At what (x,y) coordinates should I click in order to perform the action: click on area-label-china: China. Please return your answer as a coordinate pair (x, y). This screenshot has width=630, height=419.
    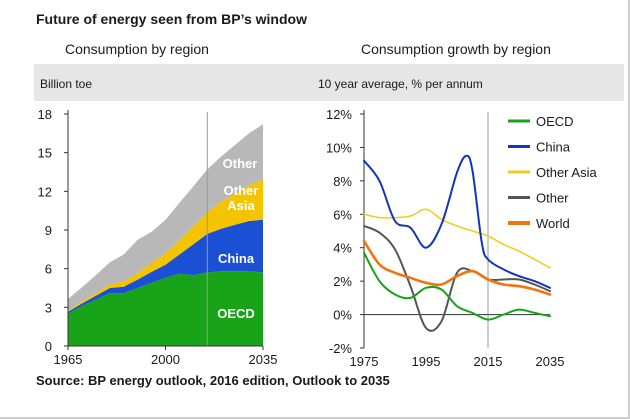
    Looking at the image, I should click on (236, 258).